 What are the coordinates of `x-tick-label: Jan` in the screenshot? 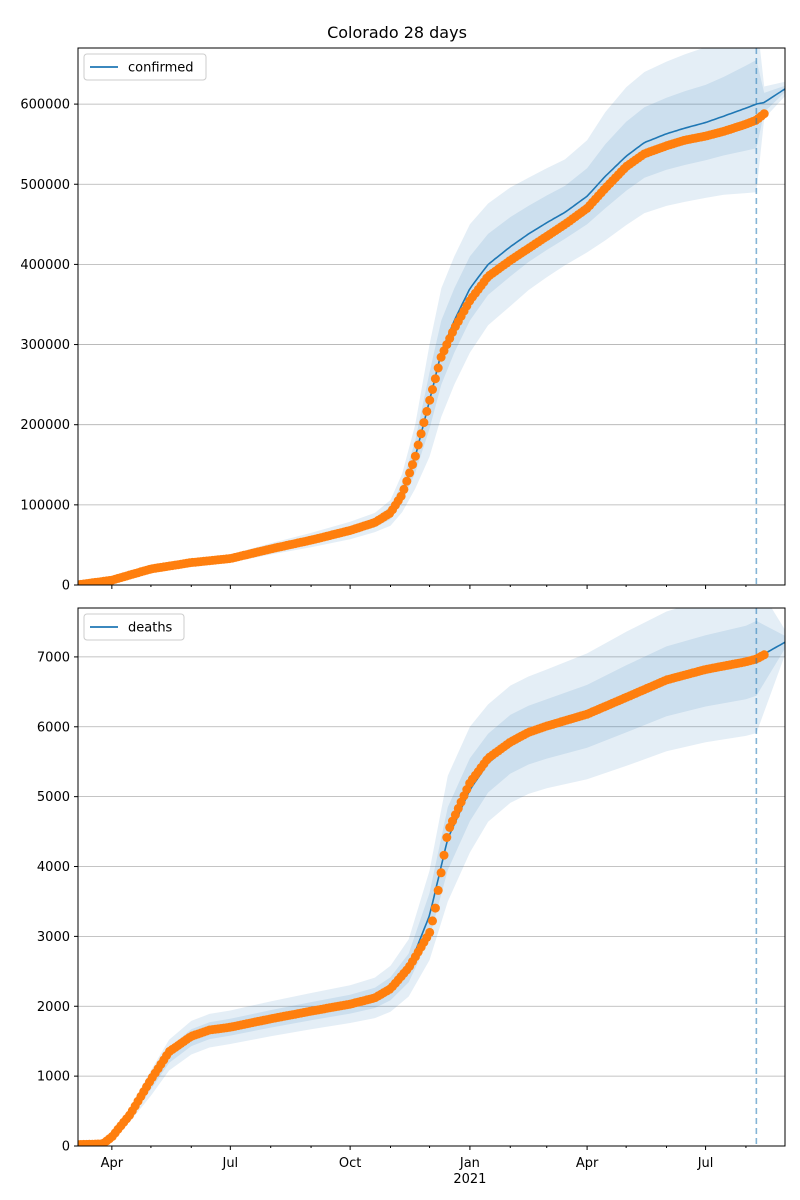 It's located at (469, 1163).